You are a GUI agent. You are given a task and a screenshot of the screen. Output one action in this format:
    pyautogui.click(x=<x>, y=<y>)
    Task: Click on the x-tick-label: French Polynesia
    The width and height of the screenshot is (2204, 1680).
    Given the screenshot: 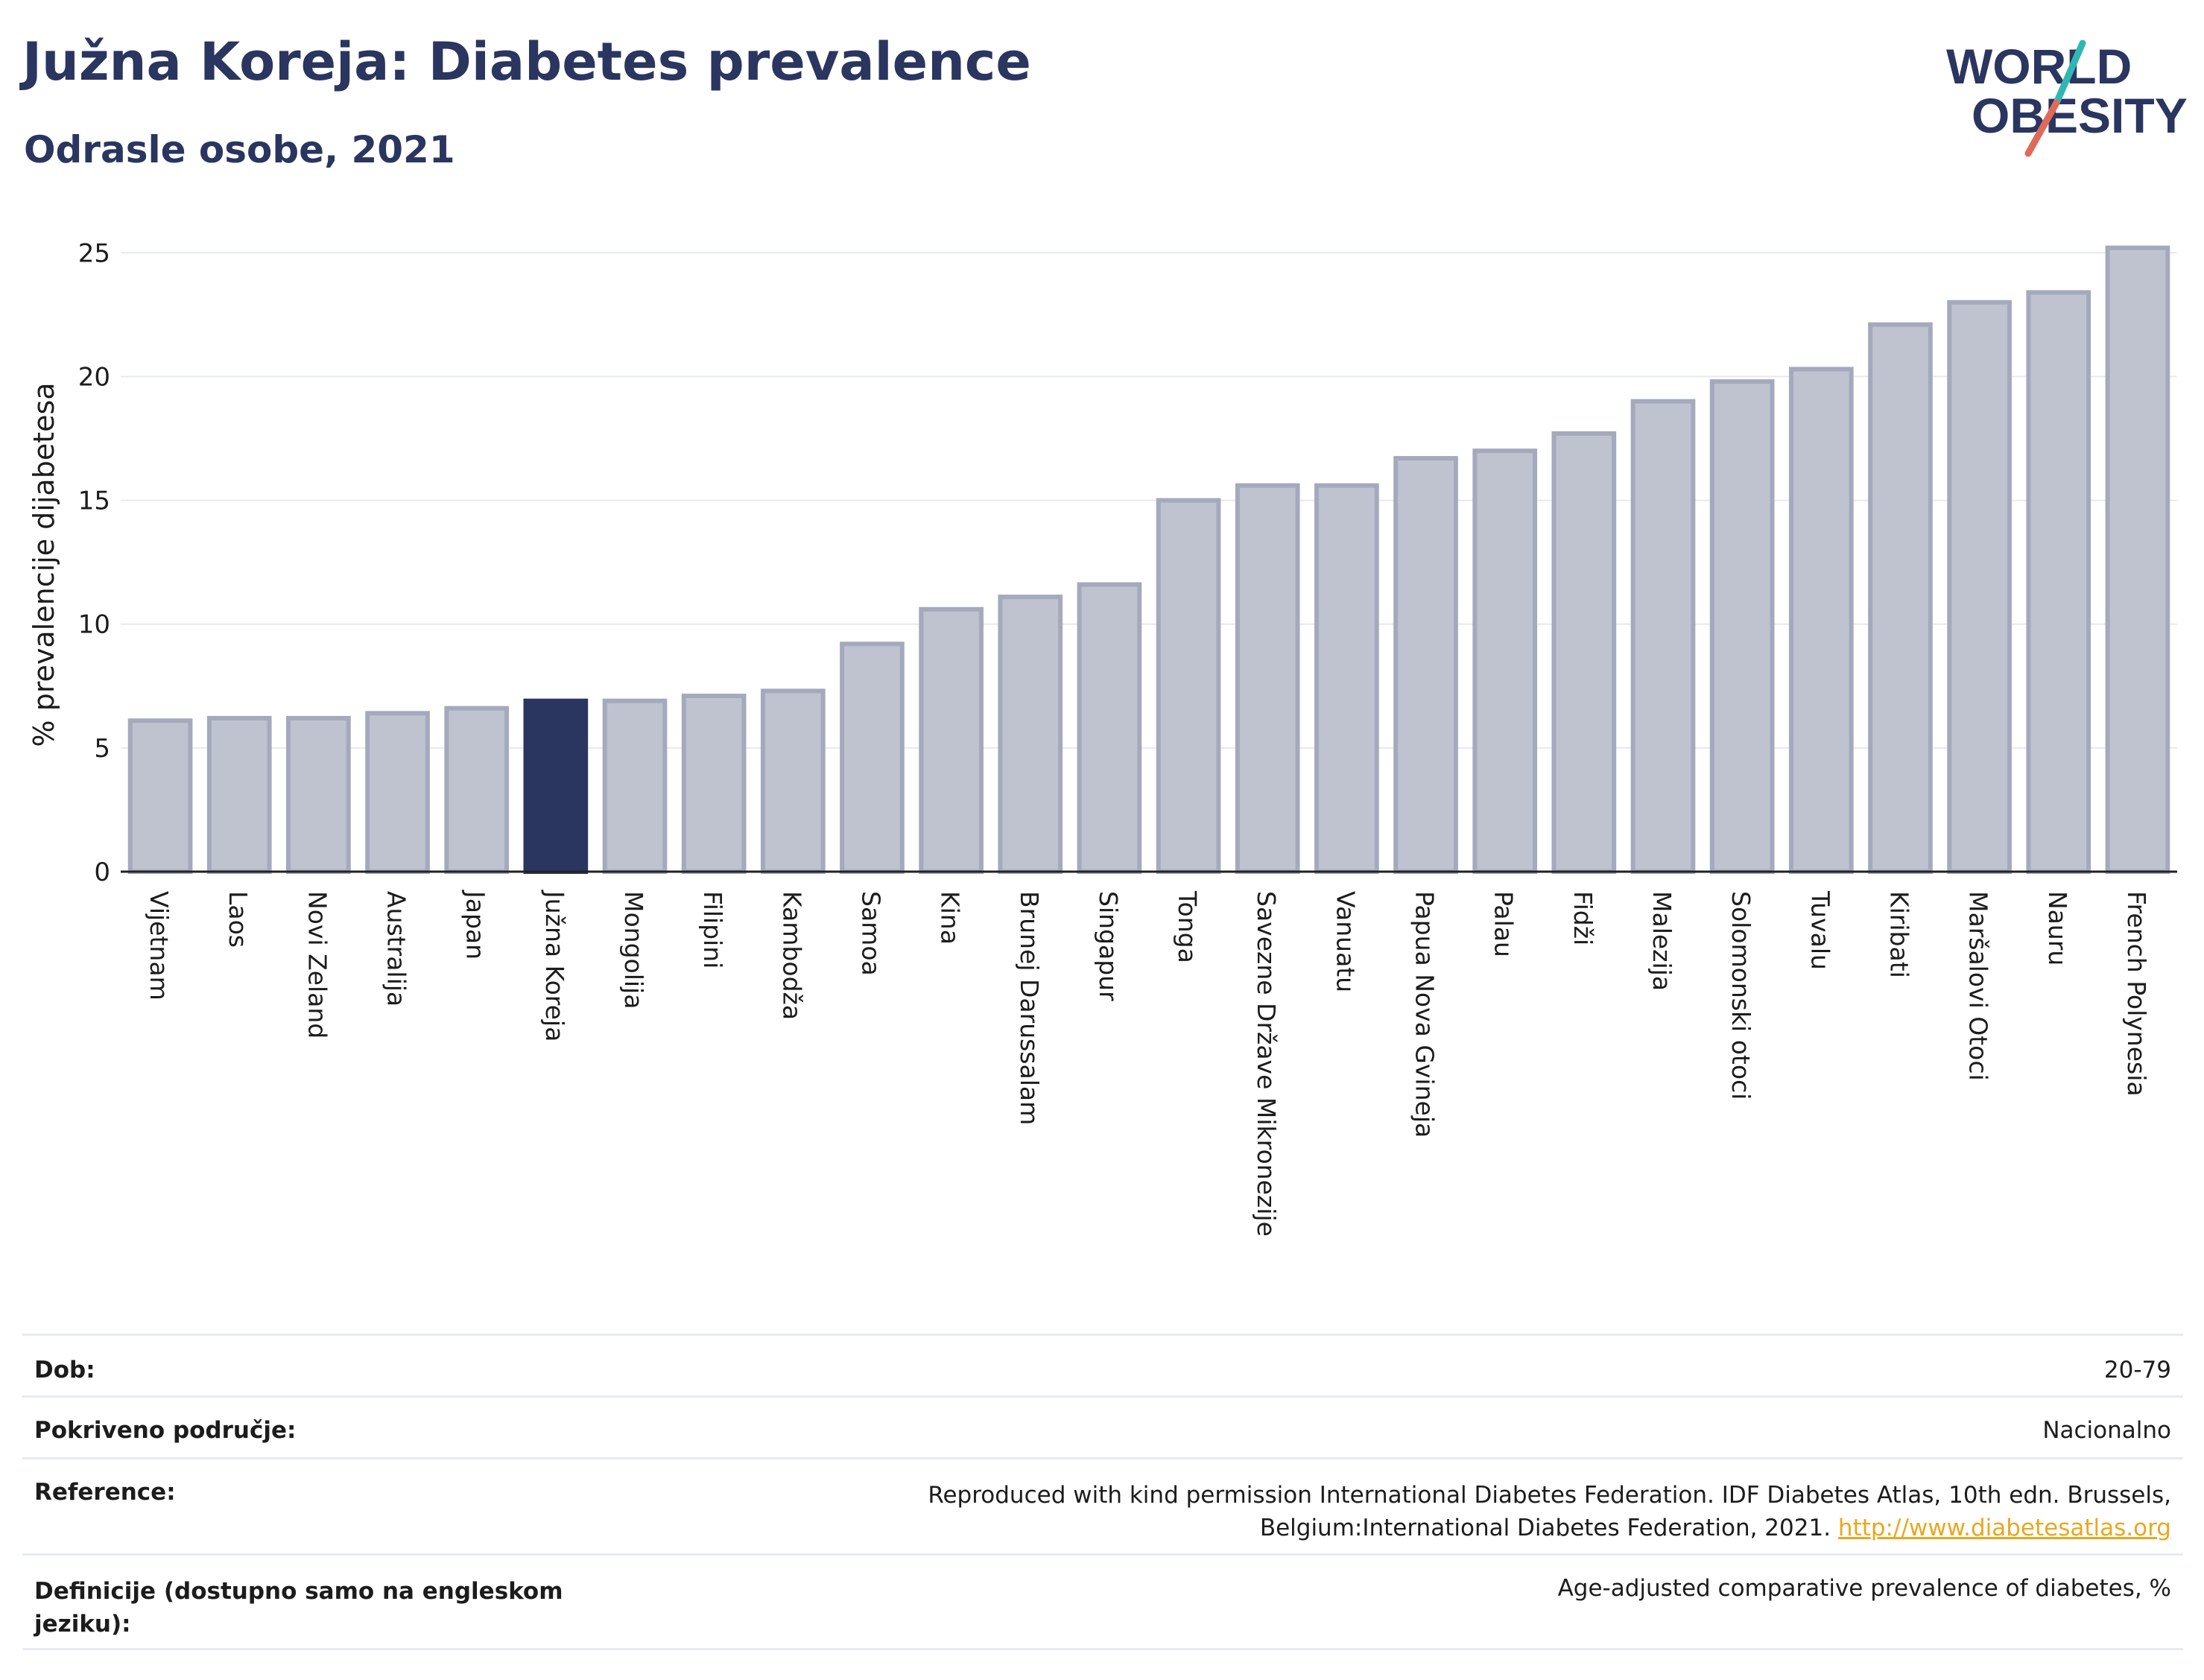 What is the action you would take?
    pyautogui.click(x=2136, y=994)
    